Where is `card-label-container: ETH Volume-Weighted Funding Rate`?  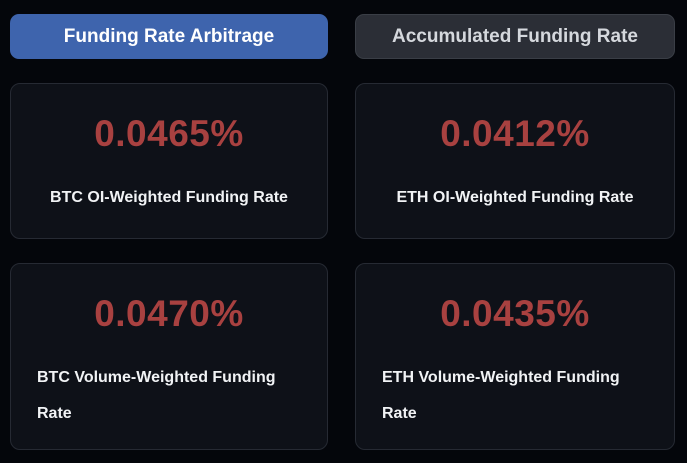
card-label-container: ETH Volume-Weighted Funding Rate is located at coordinates (515, 395).